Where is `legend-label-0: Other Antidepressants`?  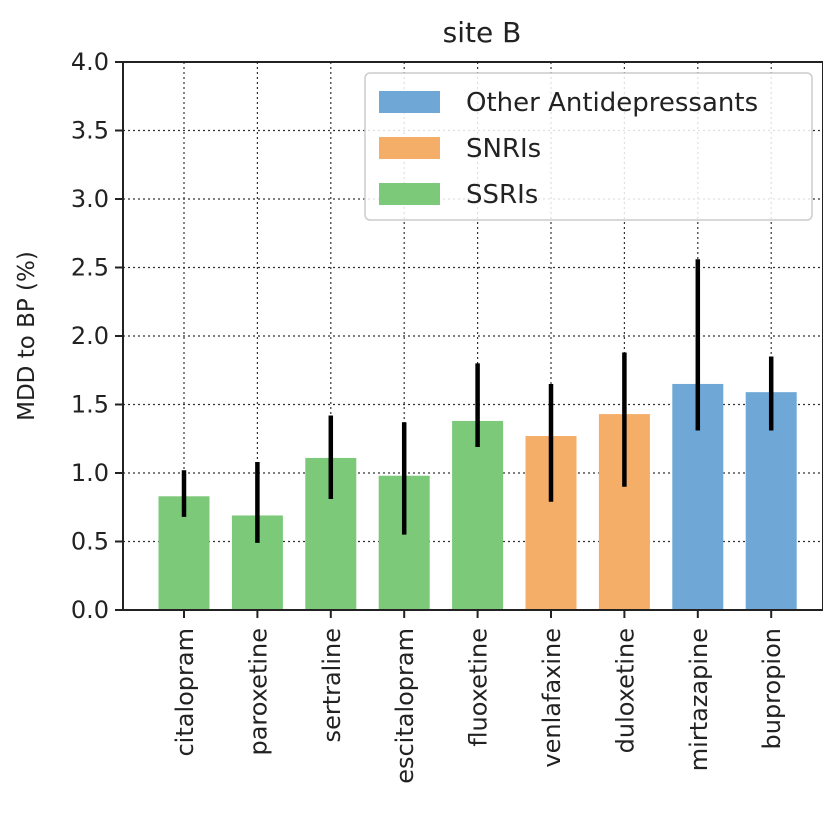 legend-label-0: Other Antidepressants is located at coordinates (612, 103).